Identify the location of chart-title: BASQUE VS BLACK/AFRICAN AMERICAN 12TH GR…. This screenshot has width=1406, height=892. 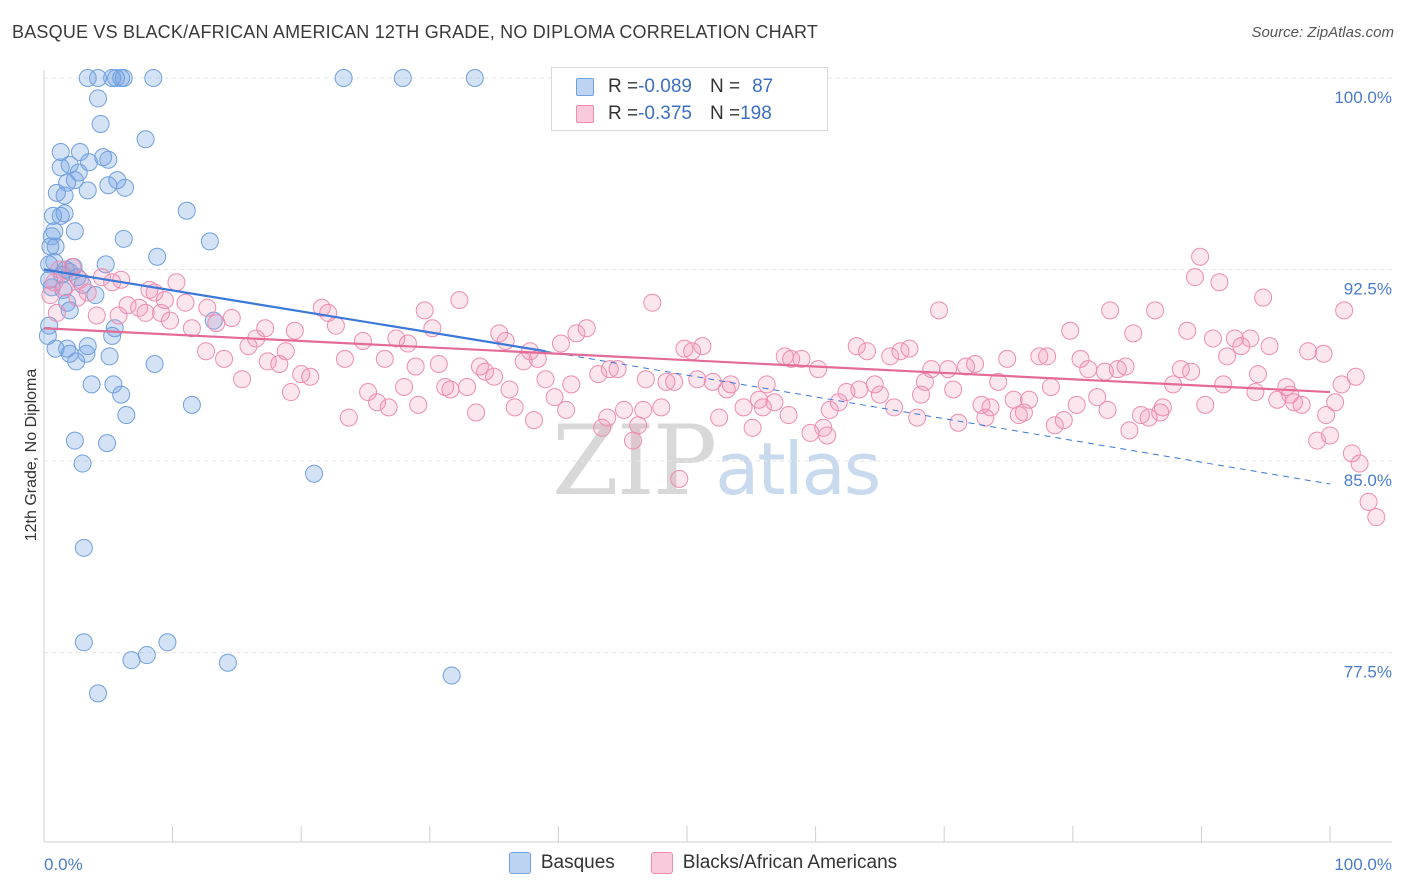
(415, 32).